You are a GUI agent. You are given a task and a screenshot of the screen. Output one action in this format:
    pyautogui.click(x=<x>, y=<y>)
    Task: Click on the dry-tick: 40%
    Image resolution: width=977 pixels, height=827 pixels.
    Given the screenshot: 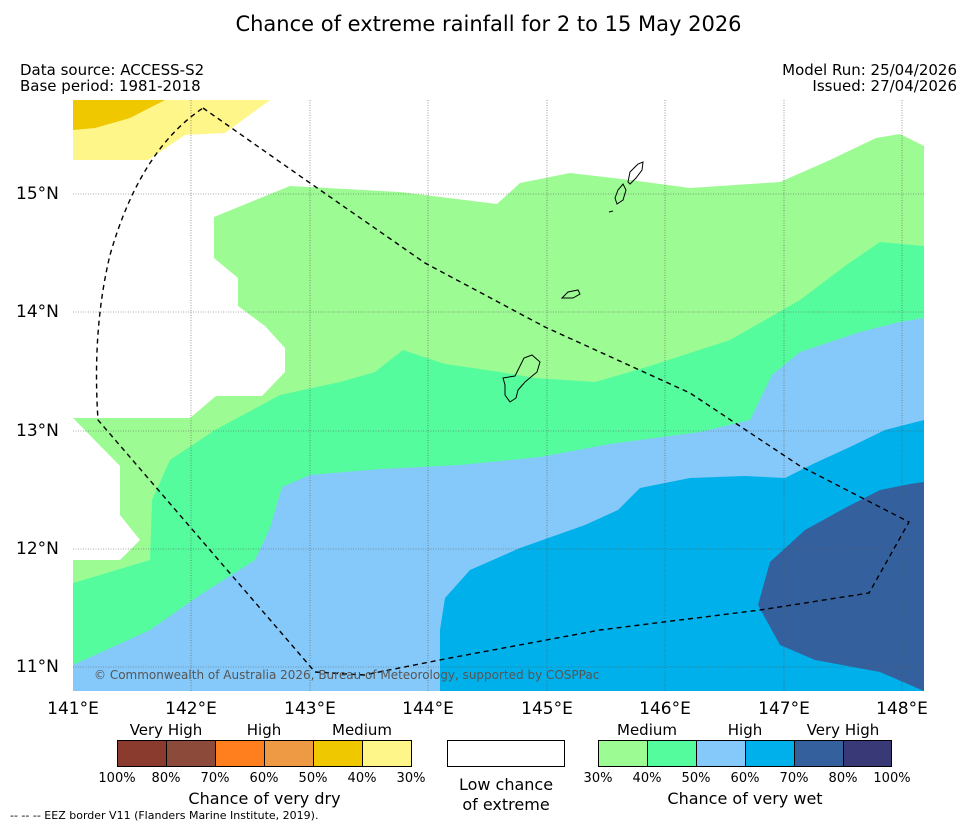 What is the action you would take?
    pyautogui.click(x=362, y=778)
    